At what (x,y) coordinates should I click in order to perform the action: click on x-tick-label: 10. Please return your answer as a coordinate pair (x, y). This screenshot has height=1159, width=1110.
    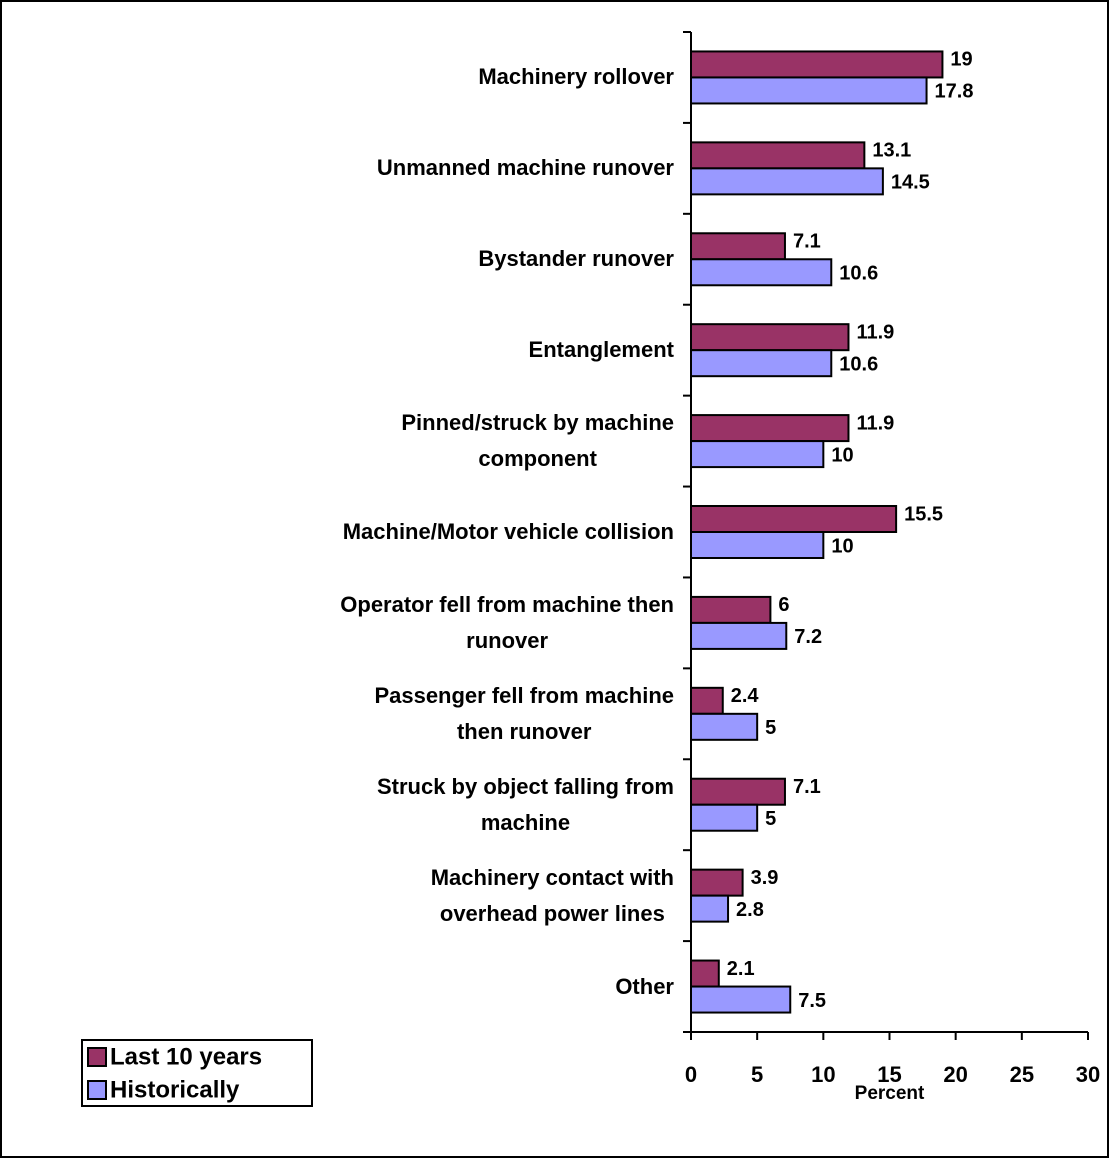
    Looking at the image, I should click on (823, 1074).